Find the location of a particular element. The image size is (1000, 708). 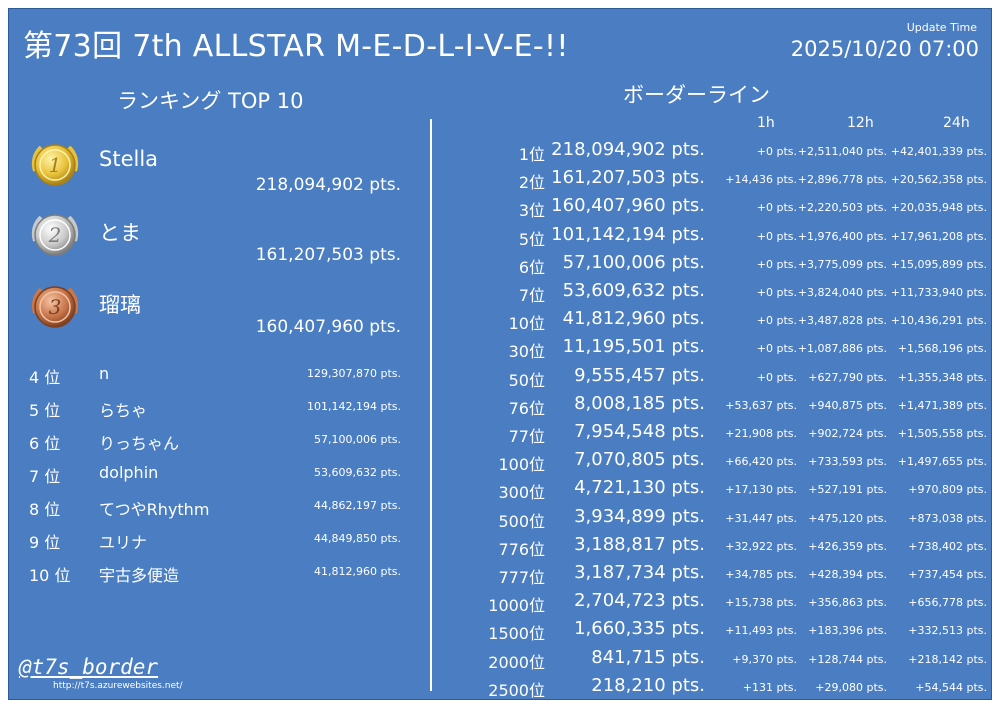

border-delta-1h: +9,370 pts. is located at coordinates (764, 659).